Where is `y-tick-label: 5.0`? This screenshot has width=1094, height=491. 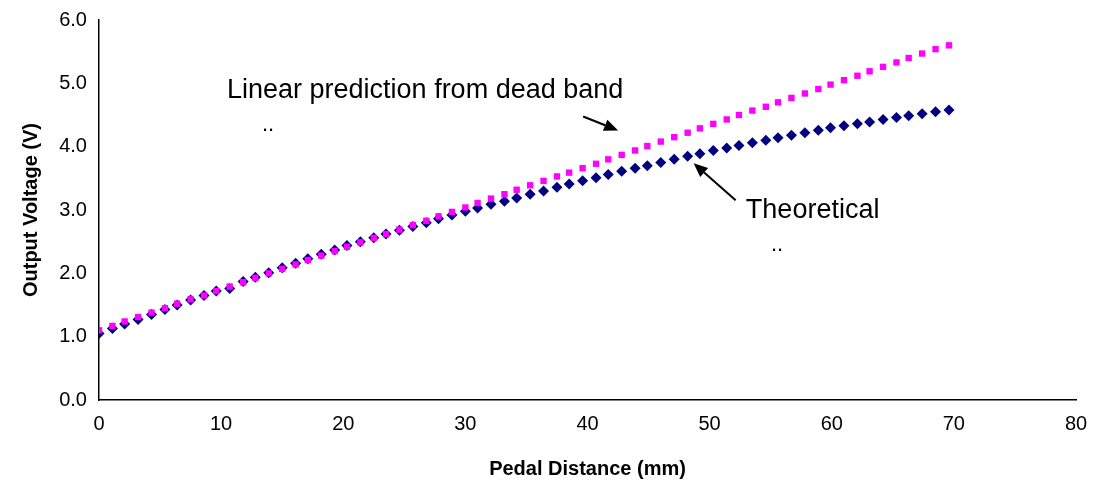
y-tick-label: 5.0 is located at coordinates (73, 81).